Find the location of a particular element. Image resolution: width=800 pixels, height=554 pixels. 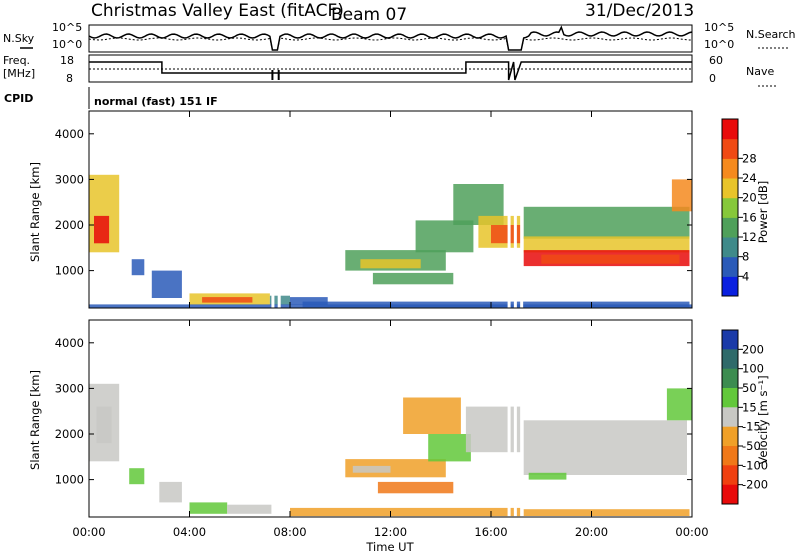

freq-traces is located at coordinates (390, 71).